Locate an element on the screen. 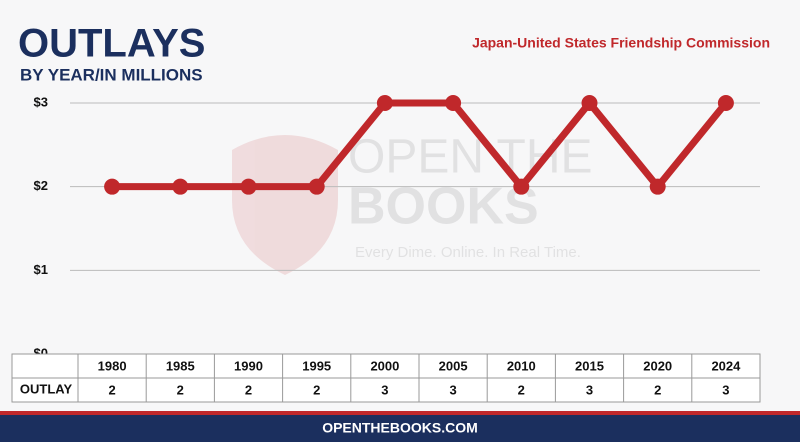 The image size is (800, 442). x-tick-label: 1995 is located at coordinates (316, 365).